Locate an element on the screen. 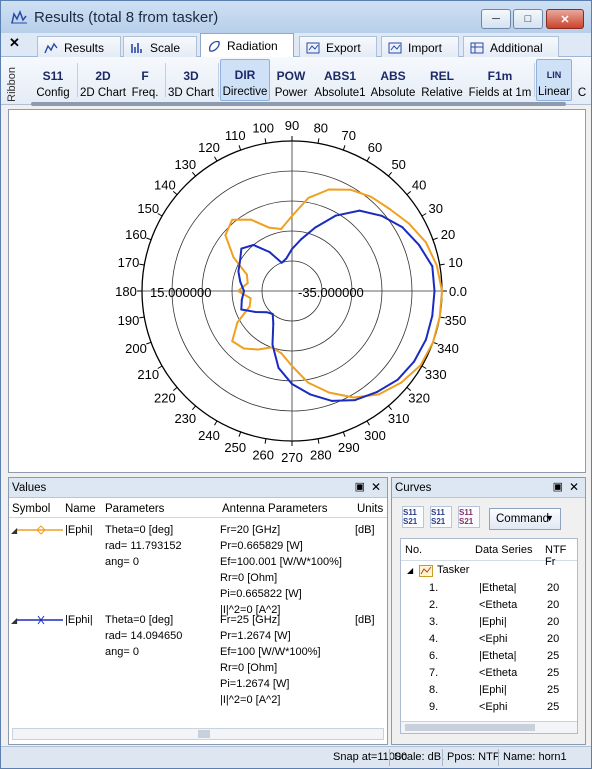 The image size is (592, 769). additional-icon is located at coordinates (477, 47).